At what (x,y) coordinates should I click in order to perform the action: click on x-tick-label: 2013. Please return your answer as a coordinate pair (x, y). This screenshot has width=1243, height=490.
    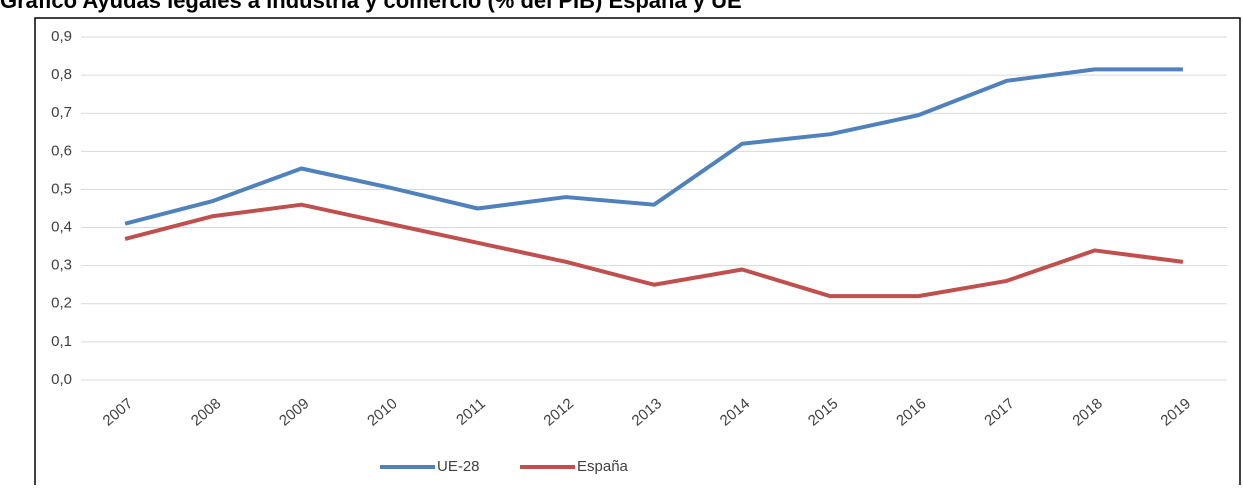
    Looking at the image, I should click on (647, 412).